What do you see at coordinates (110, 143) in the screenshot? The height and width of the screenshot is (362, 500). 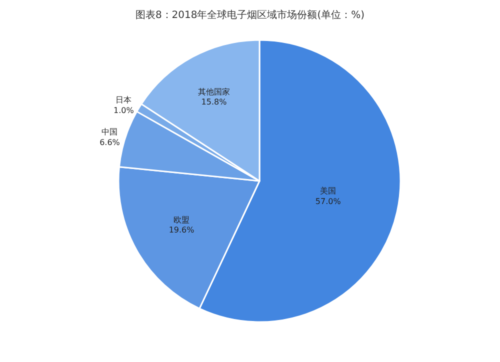 I see `data-label: 6.6%` at bounding box center [110, 143].